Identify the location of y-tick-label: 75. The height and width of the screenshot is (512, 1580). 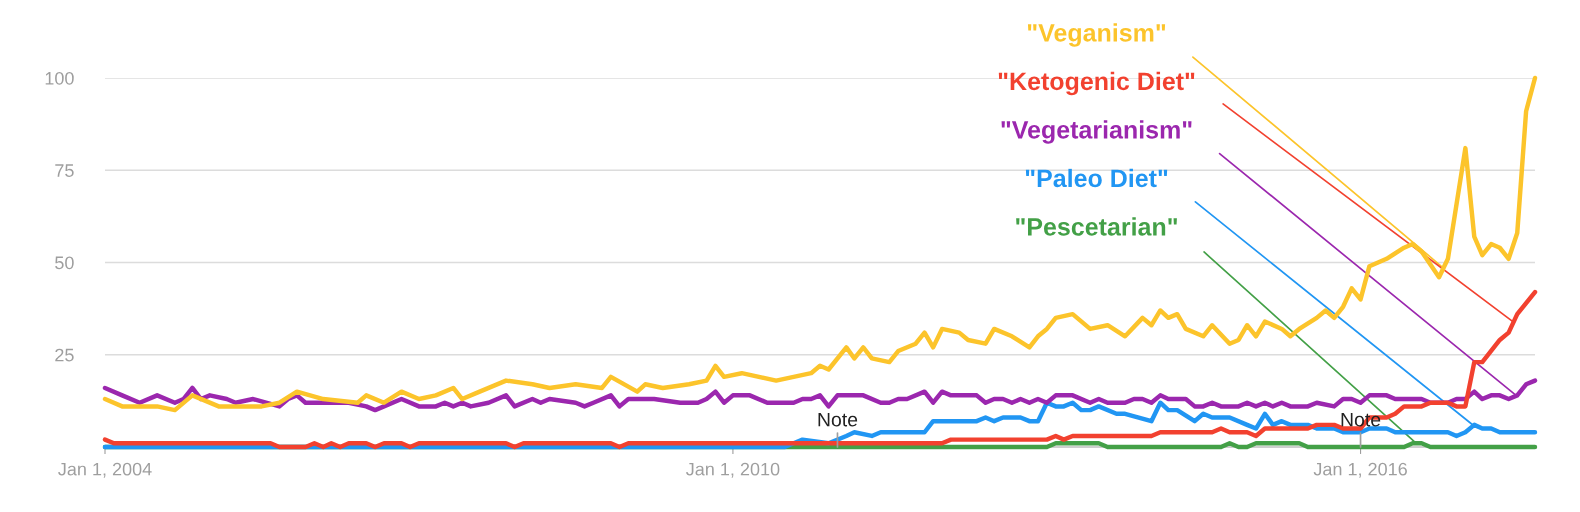
(64, 170).